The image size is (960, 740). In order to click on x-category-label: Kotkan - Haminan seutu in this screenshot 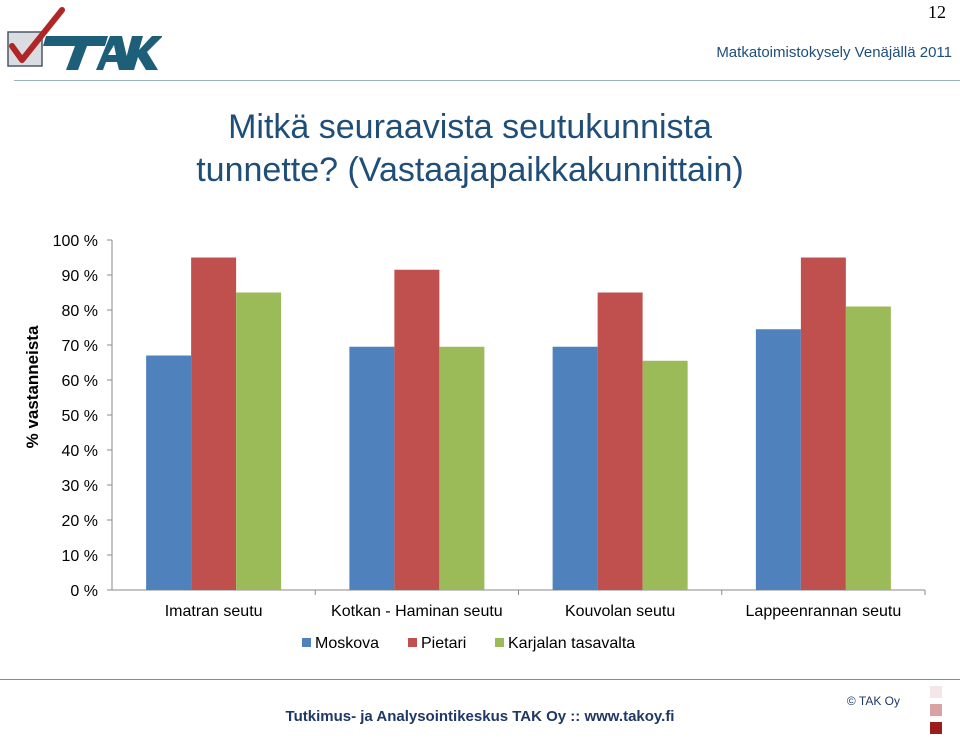, I will do `click(417, 611)`.